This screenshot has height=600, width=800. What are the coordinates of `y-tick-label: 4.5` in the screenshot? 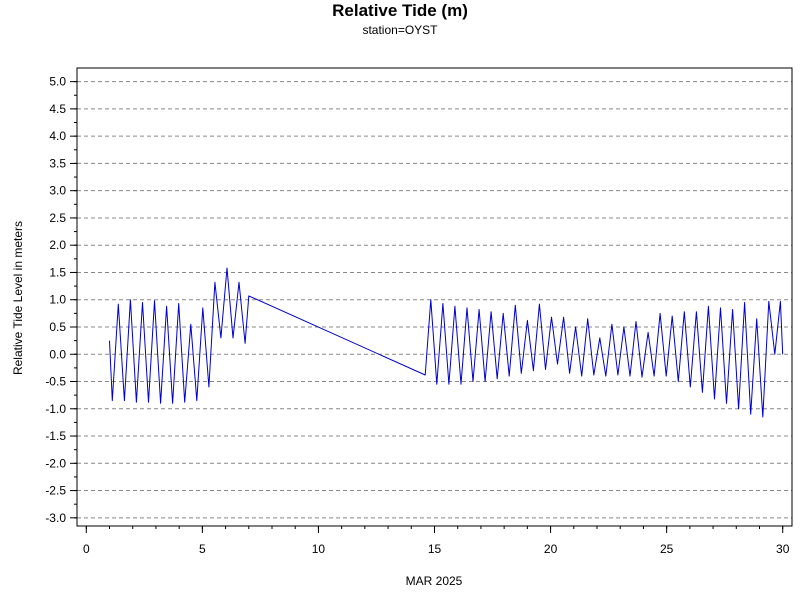 It's located at (57, 109).